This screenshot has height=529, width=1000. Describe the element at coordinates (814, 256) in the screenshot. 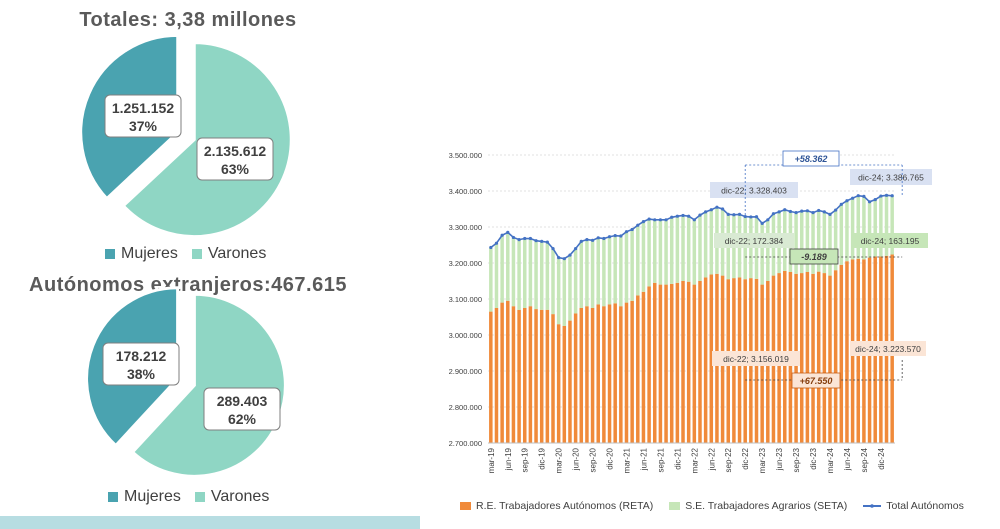

I see `annotation-seta-diff: -9.189` at that location.